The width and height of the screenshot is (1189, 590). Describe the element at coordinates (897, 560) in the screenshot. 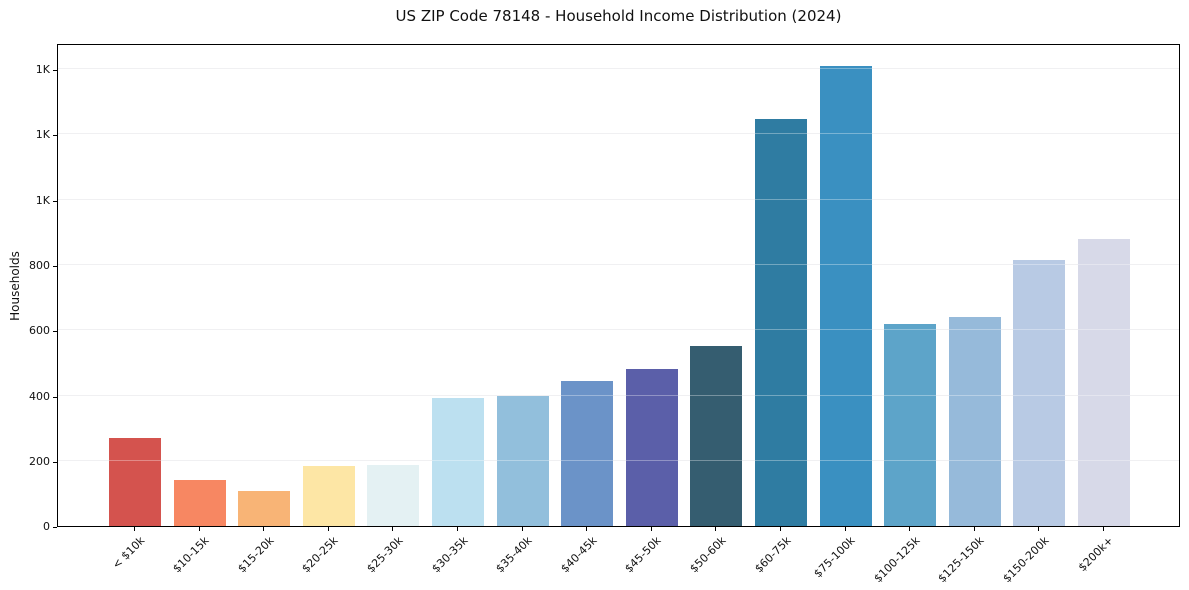

I see `x-tick-label: $100-125k` at that location.